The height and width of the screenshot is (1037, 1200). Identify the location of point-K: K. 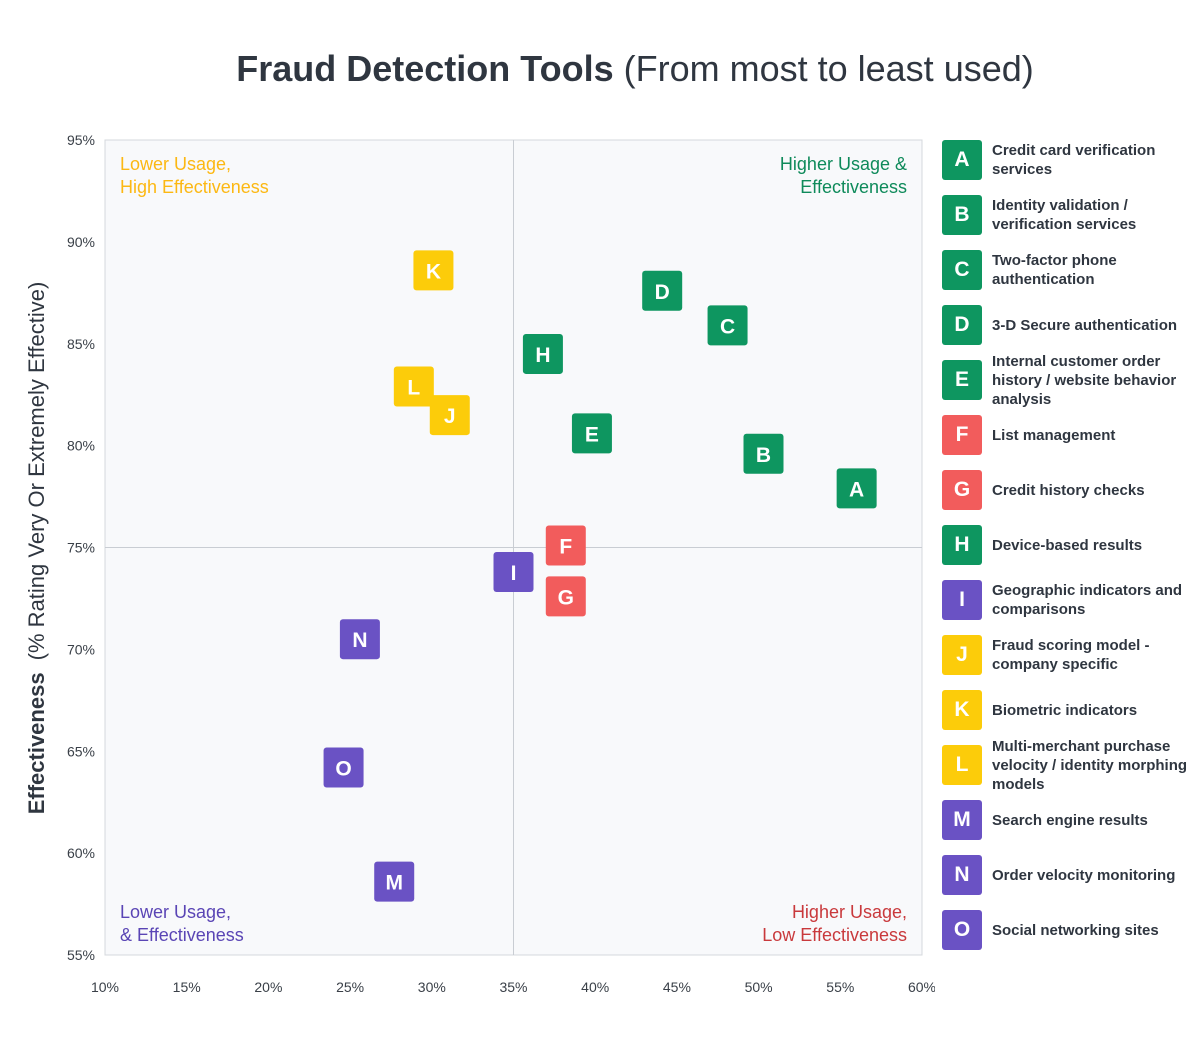
(433, 270).